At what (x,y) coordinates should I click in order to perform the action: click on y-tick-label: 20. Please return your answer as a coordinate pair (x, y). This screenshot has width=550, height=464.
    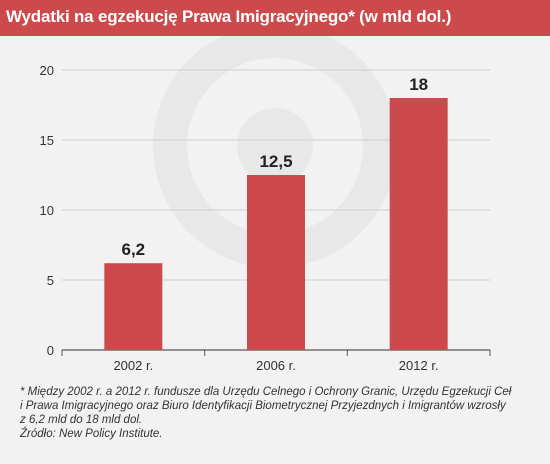
    Looking at the image, I should click on (47, 70).